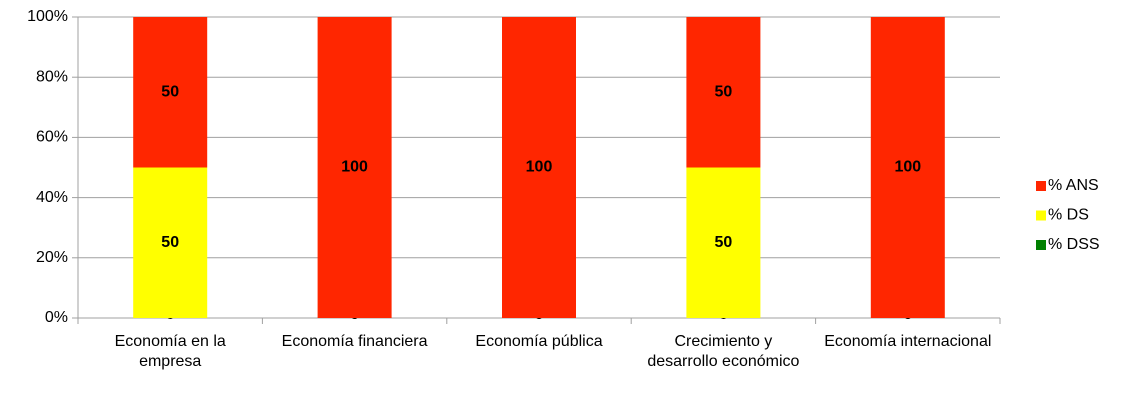  I want to click on x-tick-label: Economía financiera, so click(354, 341).